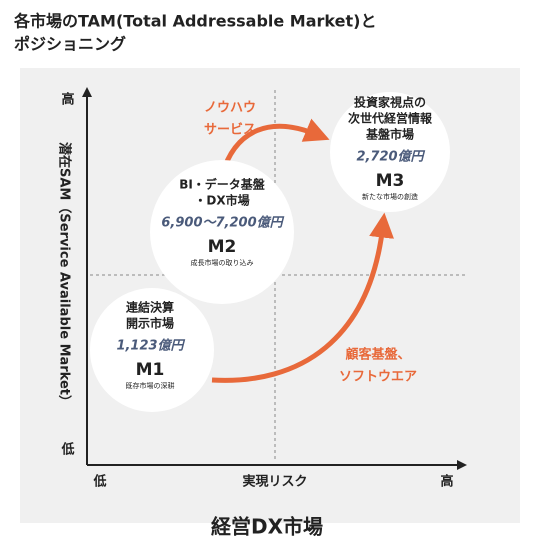 This screenshot has height=541, width=535. What do you see at coordinates (150, 385) in the screenshot?
I see `market-note: 既存市場の深耕` at bounding box center [150, 385].